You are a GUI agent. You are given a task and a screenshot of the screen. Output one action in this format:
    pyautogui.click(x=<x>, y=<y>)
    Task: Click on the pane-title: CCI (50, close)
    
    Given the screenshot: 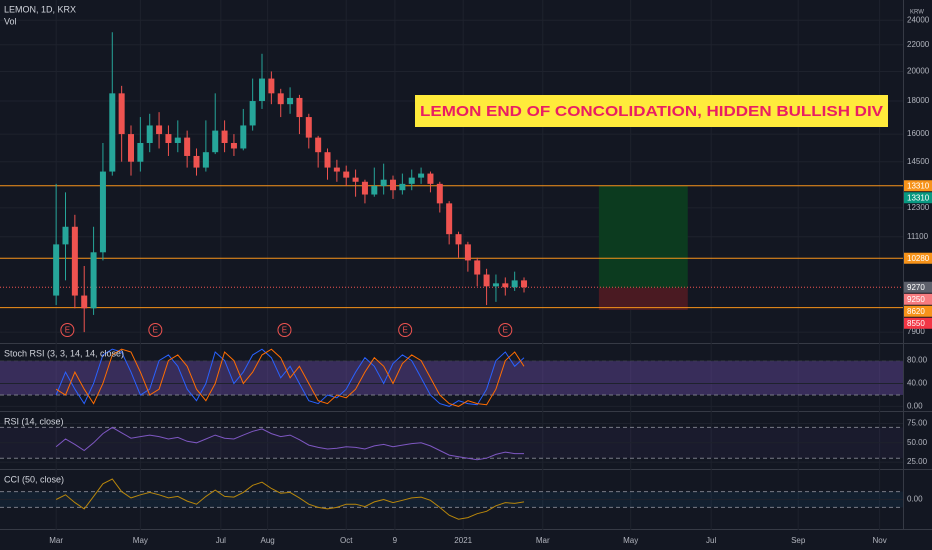 What is the action you would take?
    pyautogui.click(x=34, y=479)
    